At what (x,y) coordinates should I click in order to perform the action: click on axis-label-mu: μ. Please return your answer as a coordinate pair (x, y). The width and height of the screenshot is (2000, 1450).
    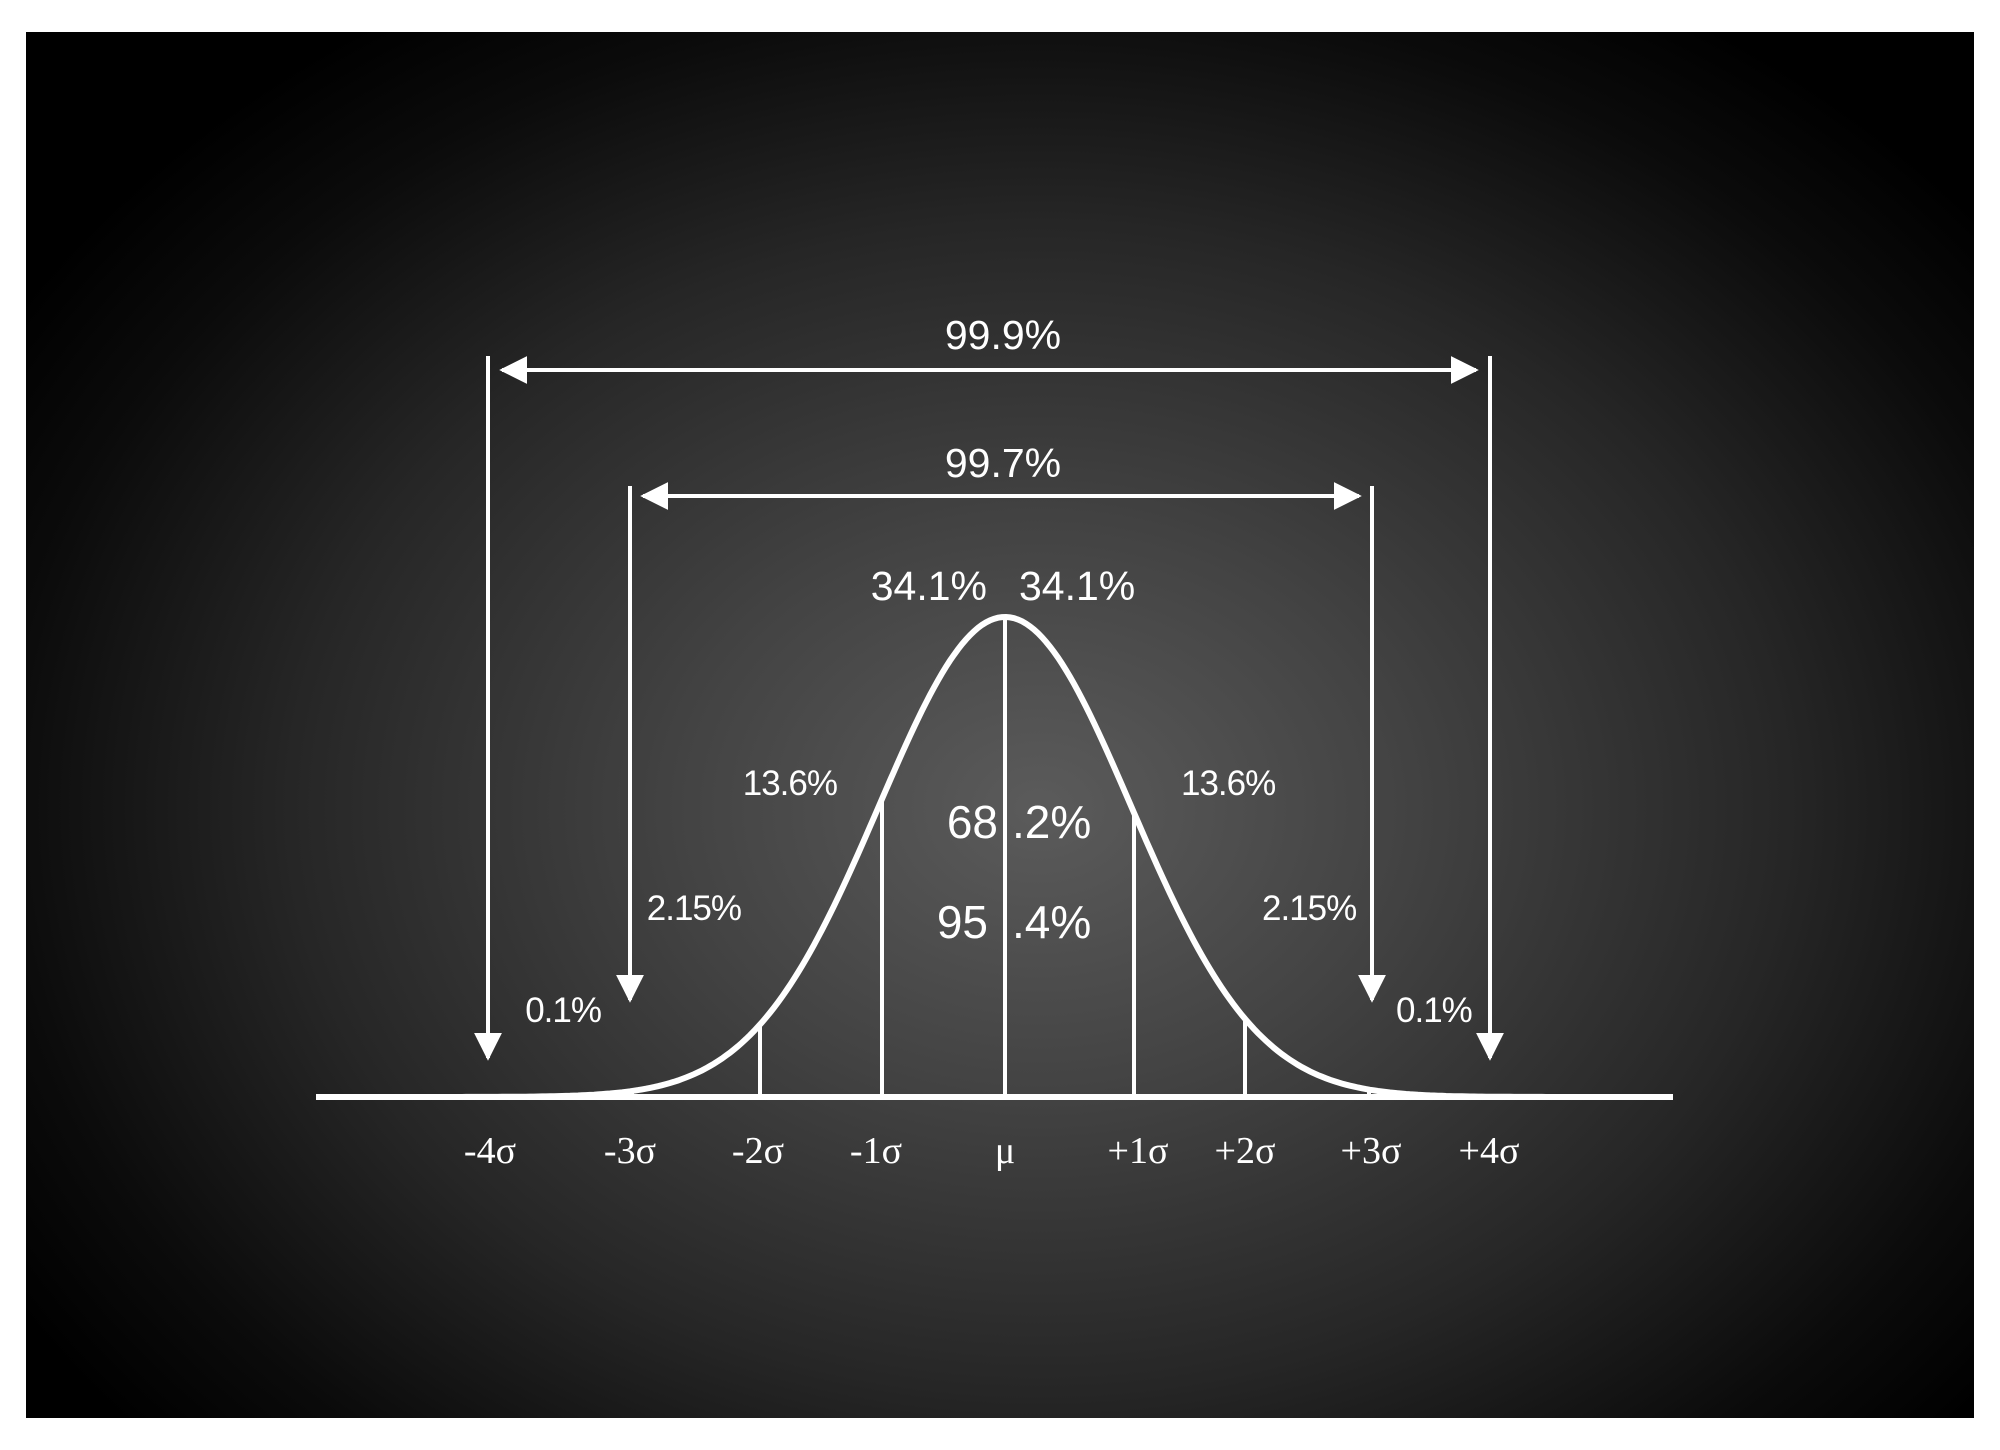
    Looking at the image, I should click on (1005, 1151).